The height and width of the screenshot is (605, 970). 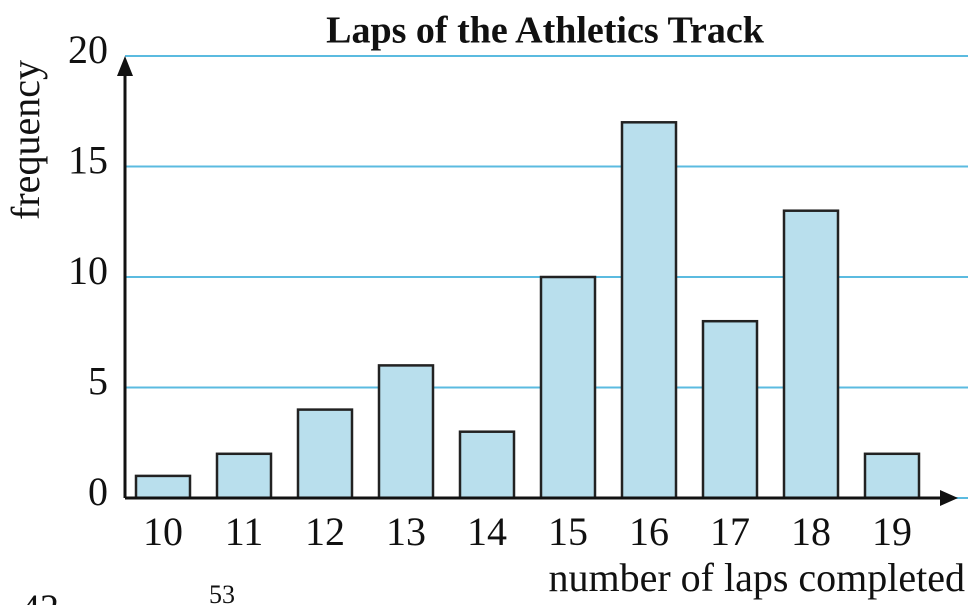 I want to click on x-tick-label: 11, so click(x=244, y=531).